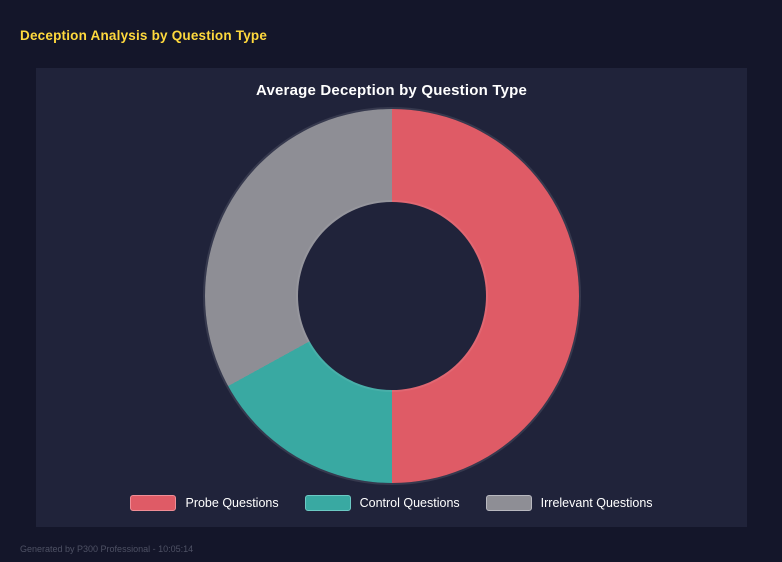 This screenshot has height=562, width=782. What do you see at coordinates (508, 503) in the screenshot?
I see `legend-swatch-irrelevant-icon` at bounding box center [508, 503].